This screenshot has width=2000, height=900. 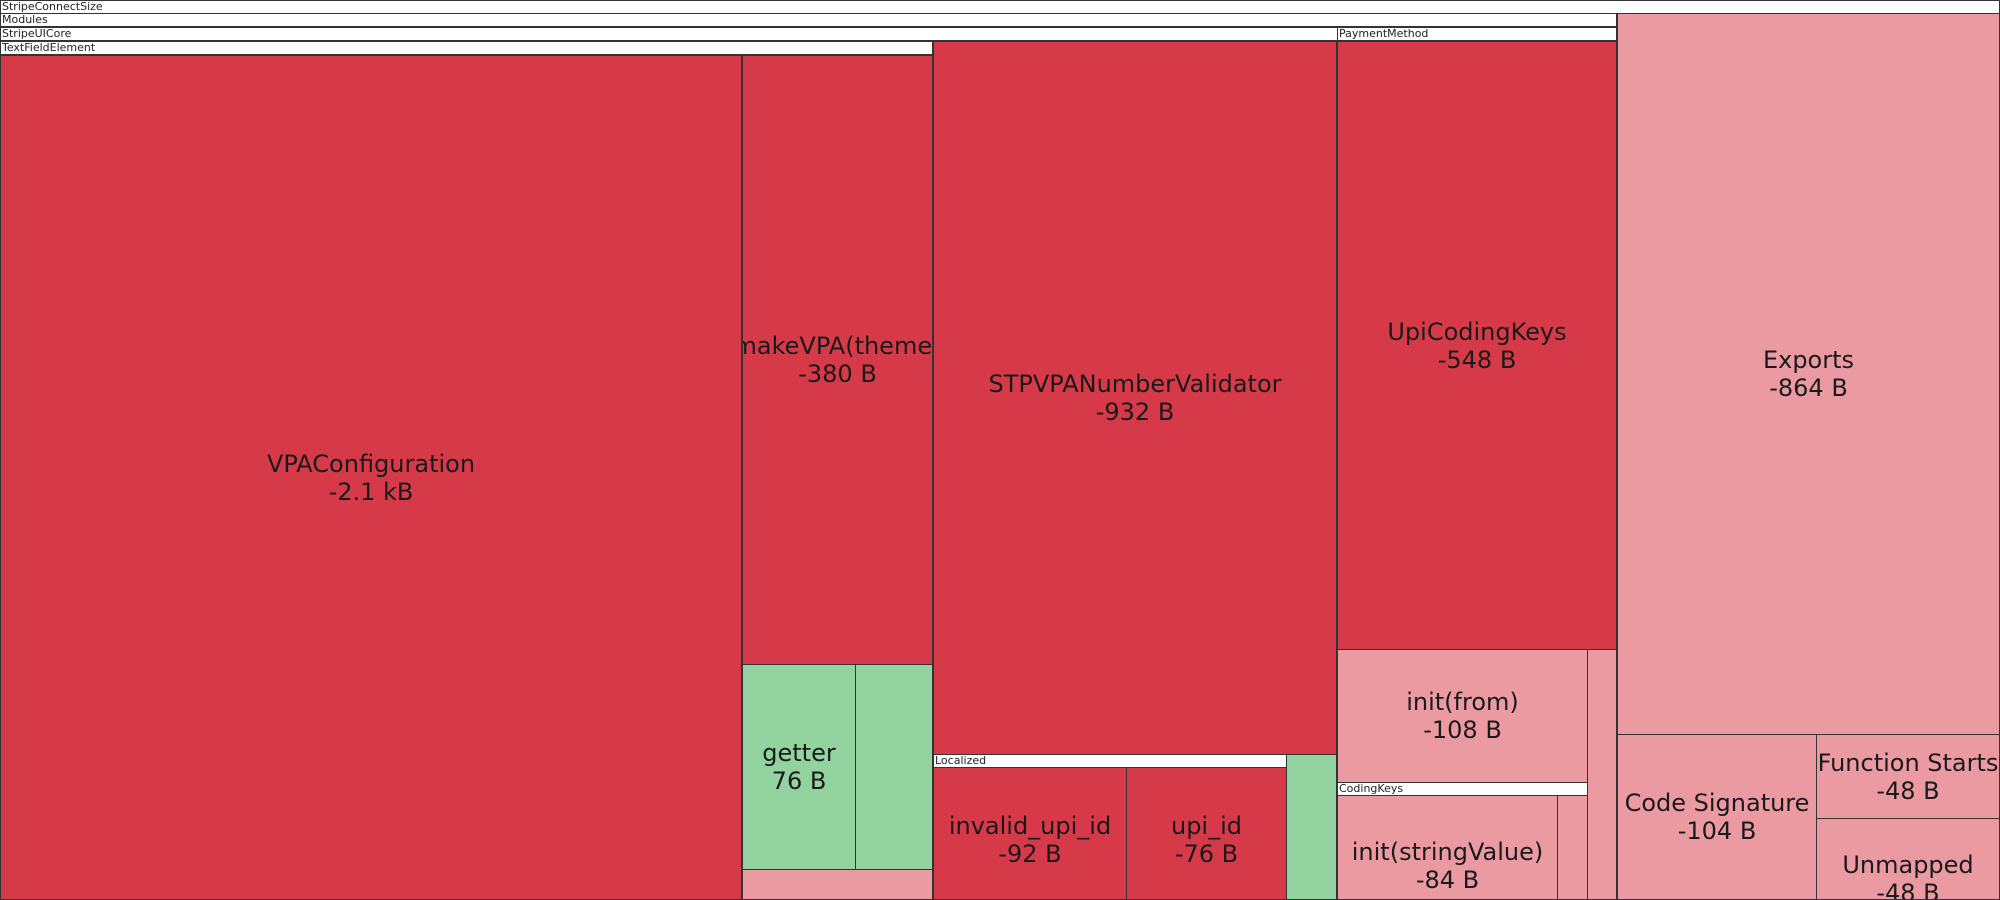 What do you see at coordinates (837, 346) in the screenshot?
I see `cell-label: makeVPA(theme)` at bounding box center [837, 346].